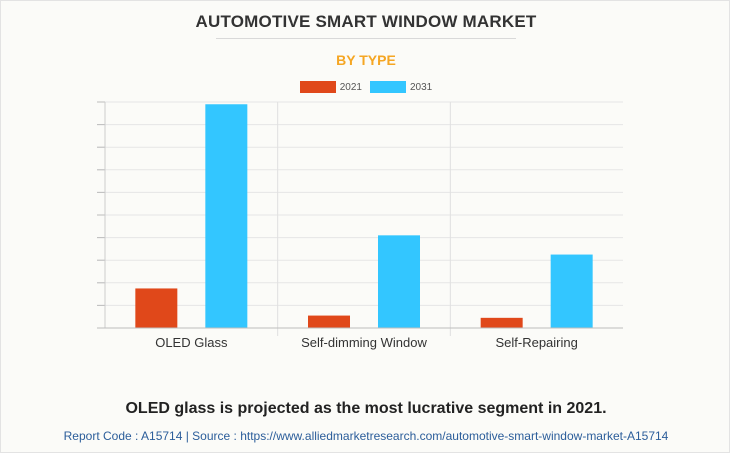 The height and width of the screenshot is (453, 730). I want to click on legend-swatch-2021, so click(317, 87).